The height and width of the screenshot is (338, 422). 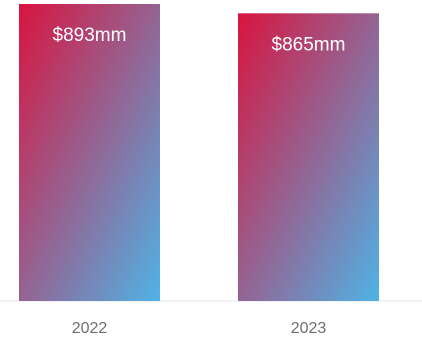 I want to click on data-labels-group: $893mm $865mm, so click(x=199, y=40).